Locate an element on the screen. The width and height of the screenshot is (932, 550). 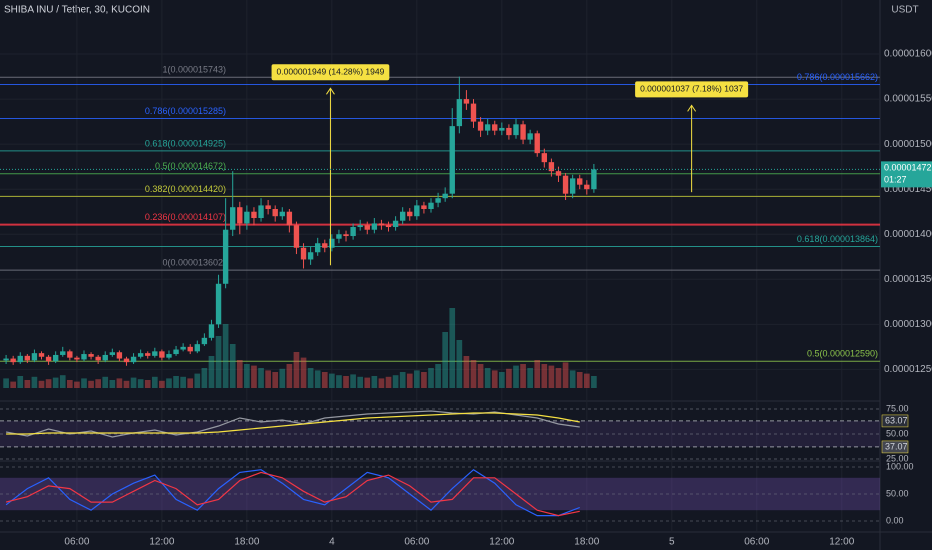
annotation-label: 0.000001949 (14.28%) 1949 is located at coordinates (331, 72).